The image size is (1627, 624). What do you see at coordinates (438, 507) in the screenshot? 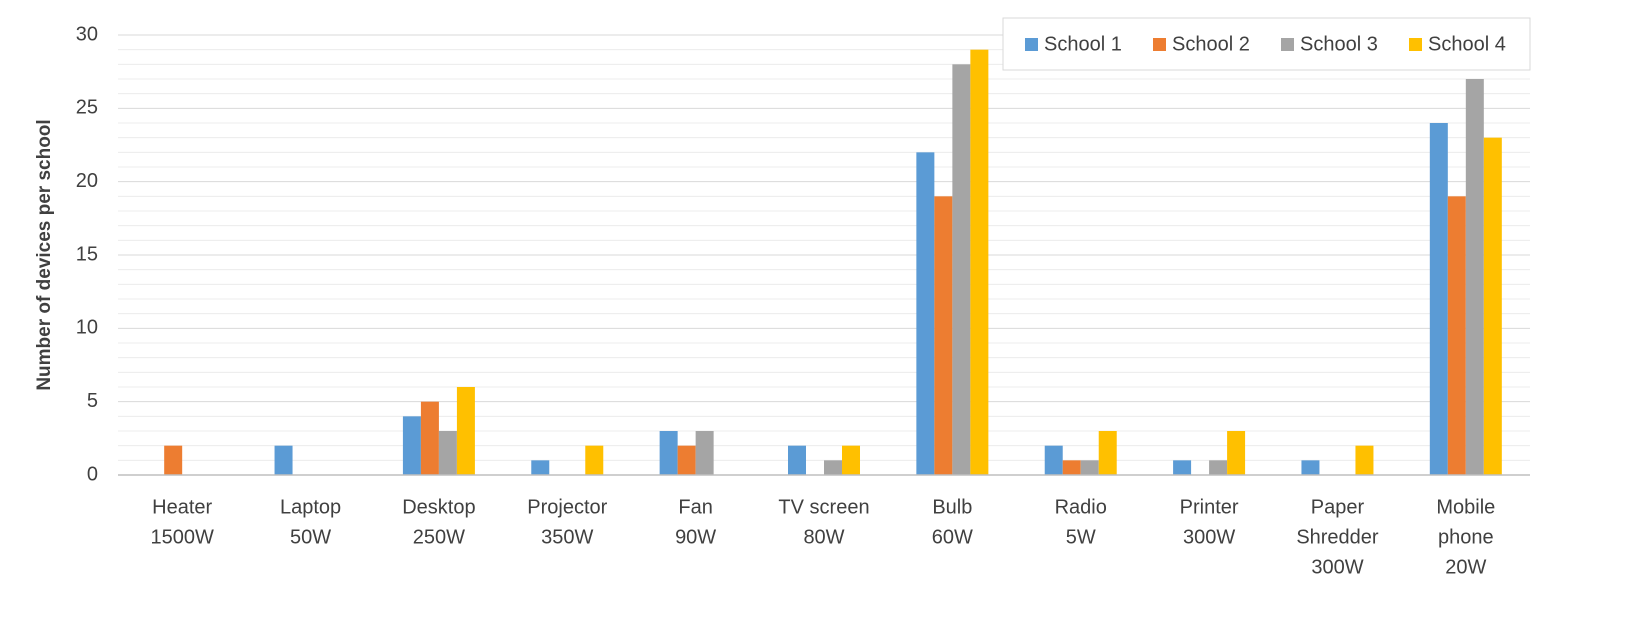
I see `x-tick-label: Desktop` at bounding box center [438, 507].